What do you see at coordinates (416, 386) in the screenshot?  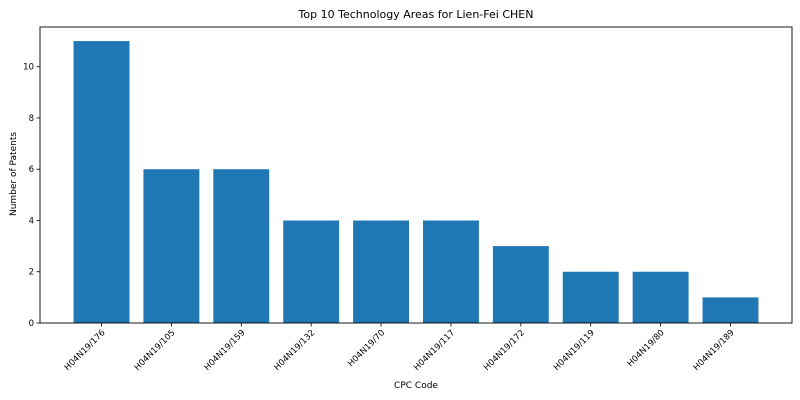 I see `x-axis-label: CPC Code` at bounding box center [416, 386].